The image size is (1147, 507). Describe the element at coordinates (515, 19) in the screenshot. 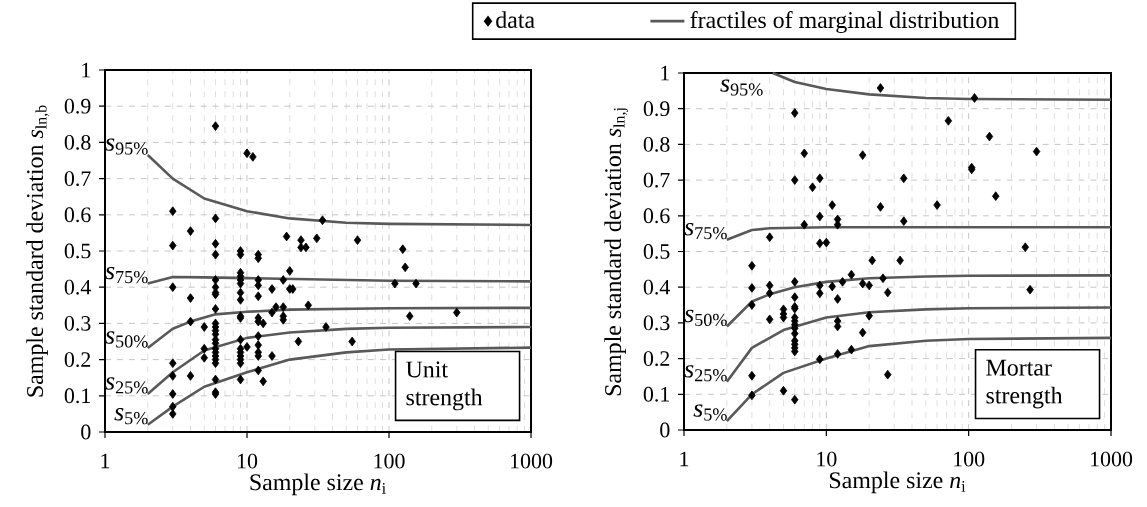

I see `legend-label: data` at that location.